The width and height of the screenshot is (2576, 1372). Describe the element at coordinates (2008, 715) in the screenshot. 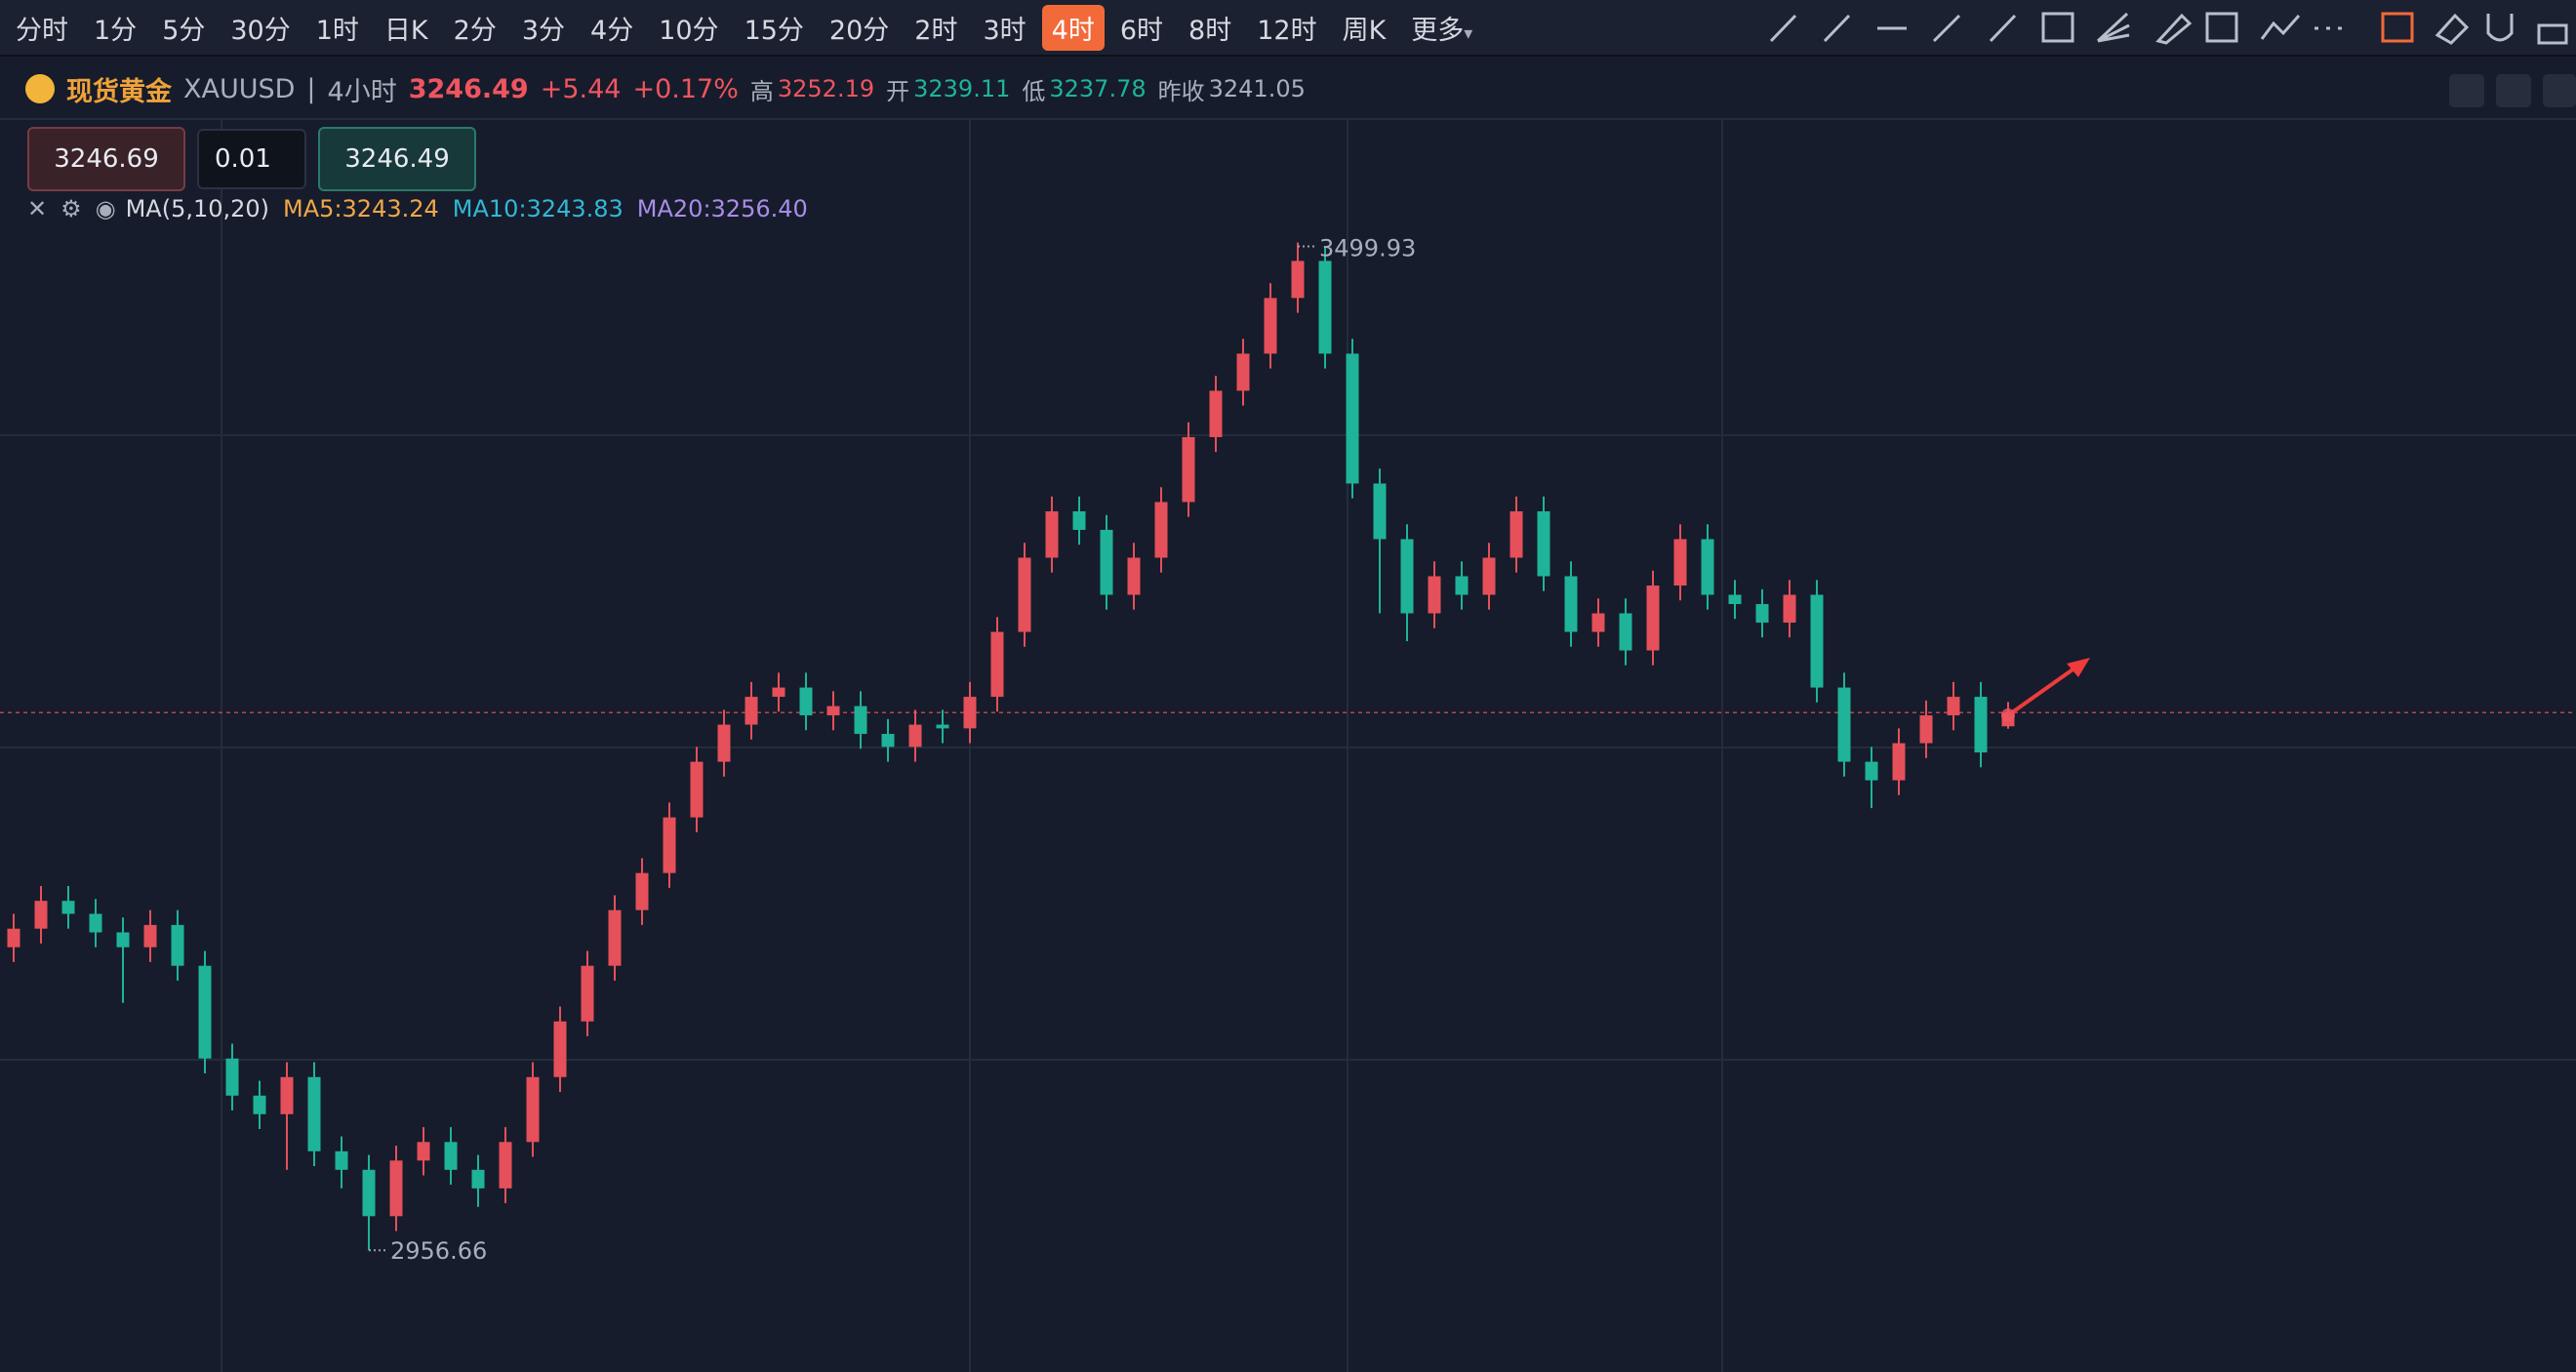

I see `price-dot` at that location.